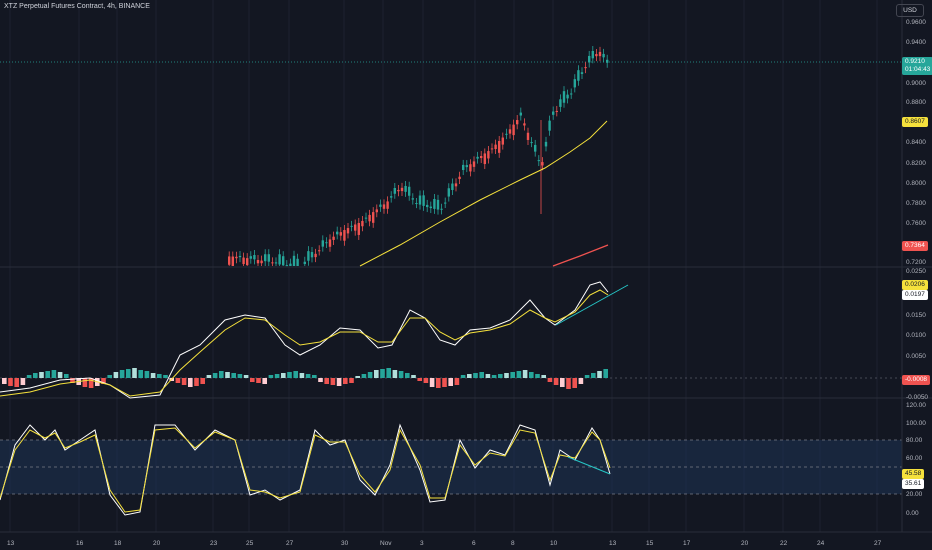 The height and width of the screenshot is (550, 932). Describe the element at coordinates (917, 334) in the screenshot. I see `macd-axis: 0.0250 0.0150 0.0100 0.0050 -0.0050` at that location.